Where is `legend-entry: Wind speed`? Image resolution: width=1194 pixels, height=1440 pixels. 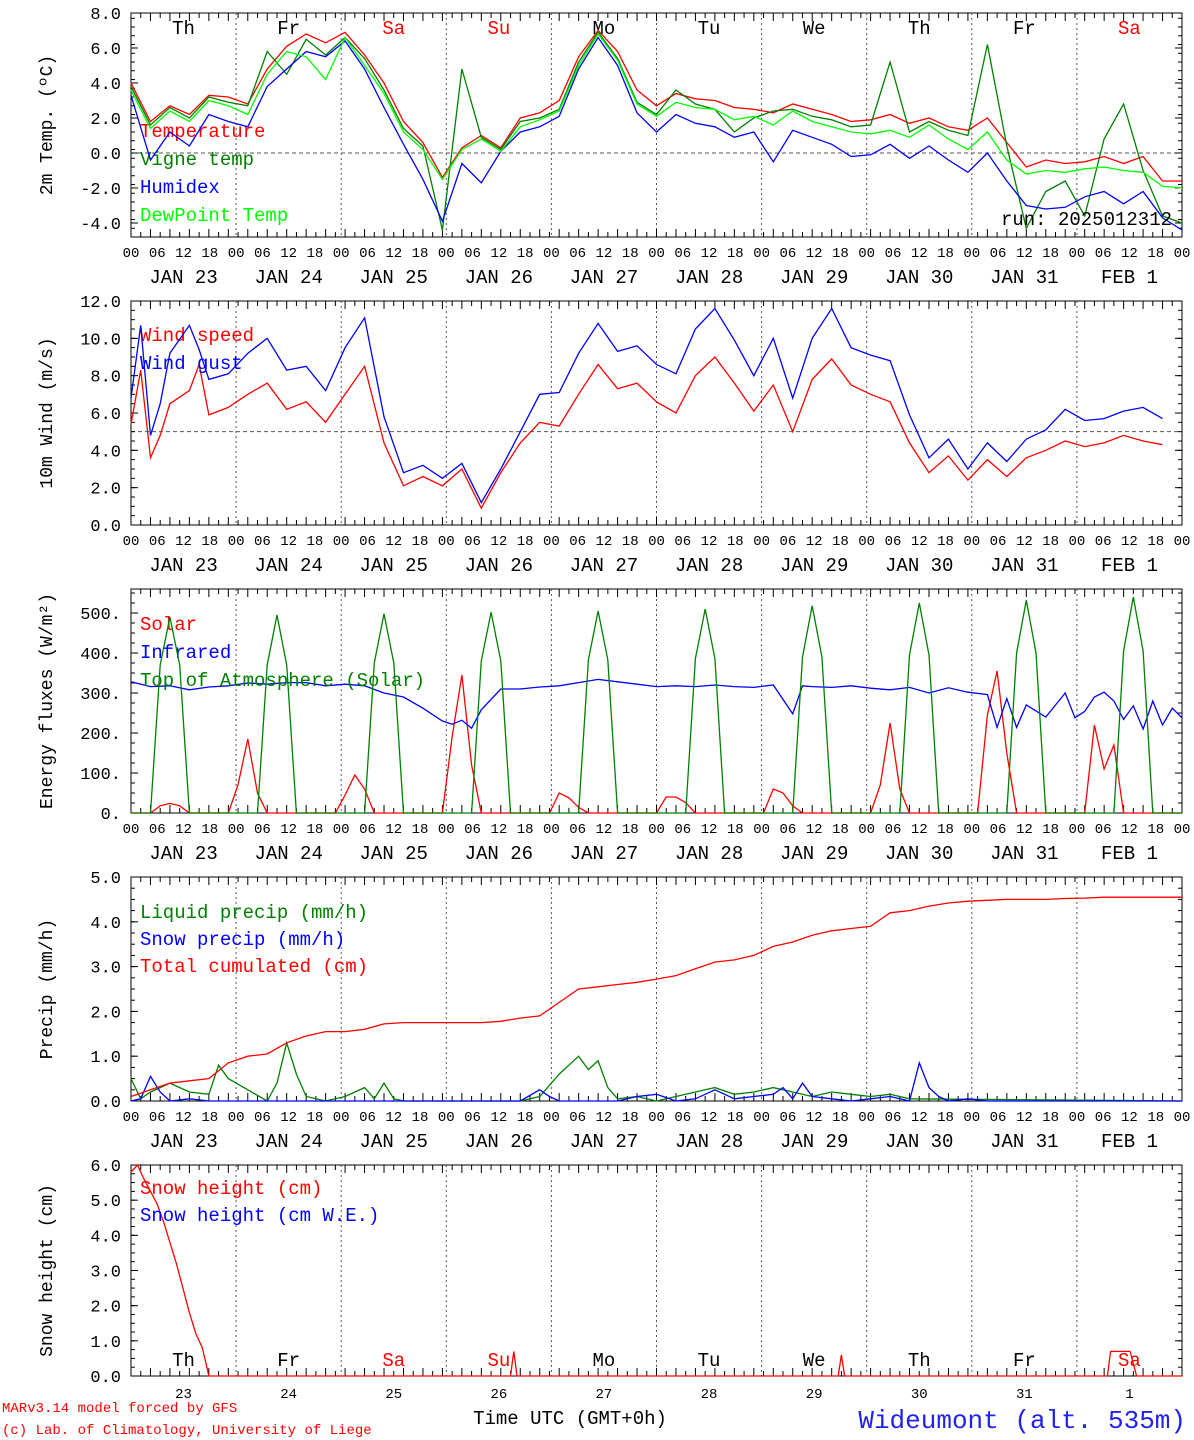 legend-entry: Wind speed is located at coordinates (197, 336).